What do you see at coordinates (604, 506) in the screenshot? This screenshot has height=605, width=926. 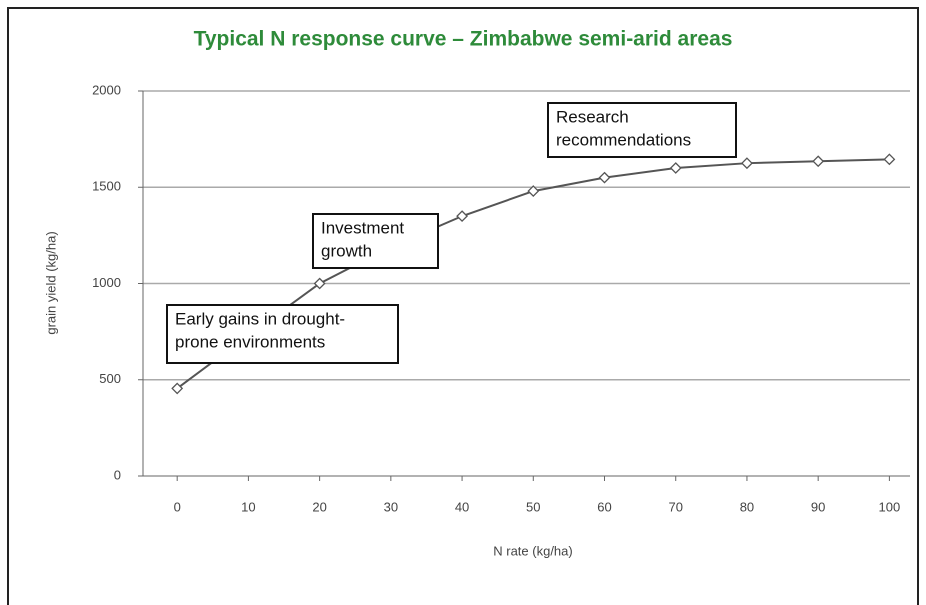 I see `x-tick-label: 60` at bounding box center [604, 506].